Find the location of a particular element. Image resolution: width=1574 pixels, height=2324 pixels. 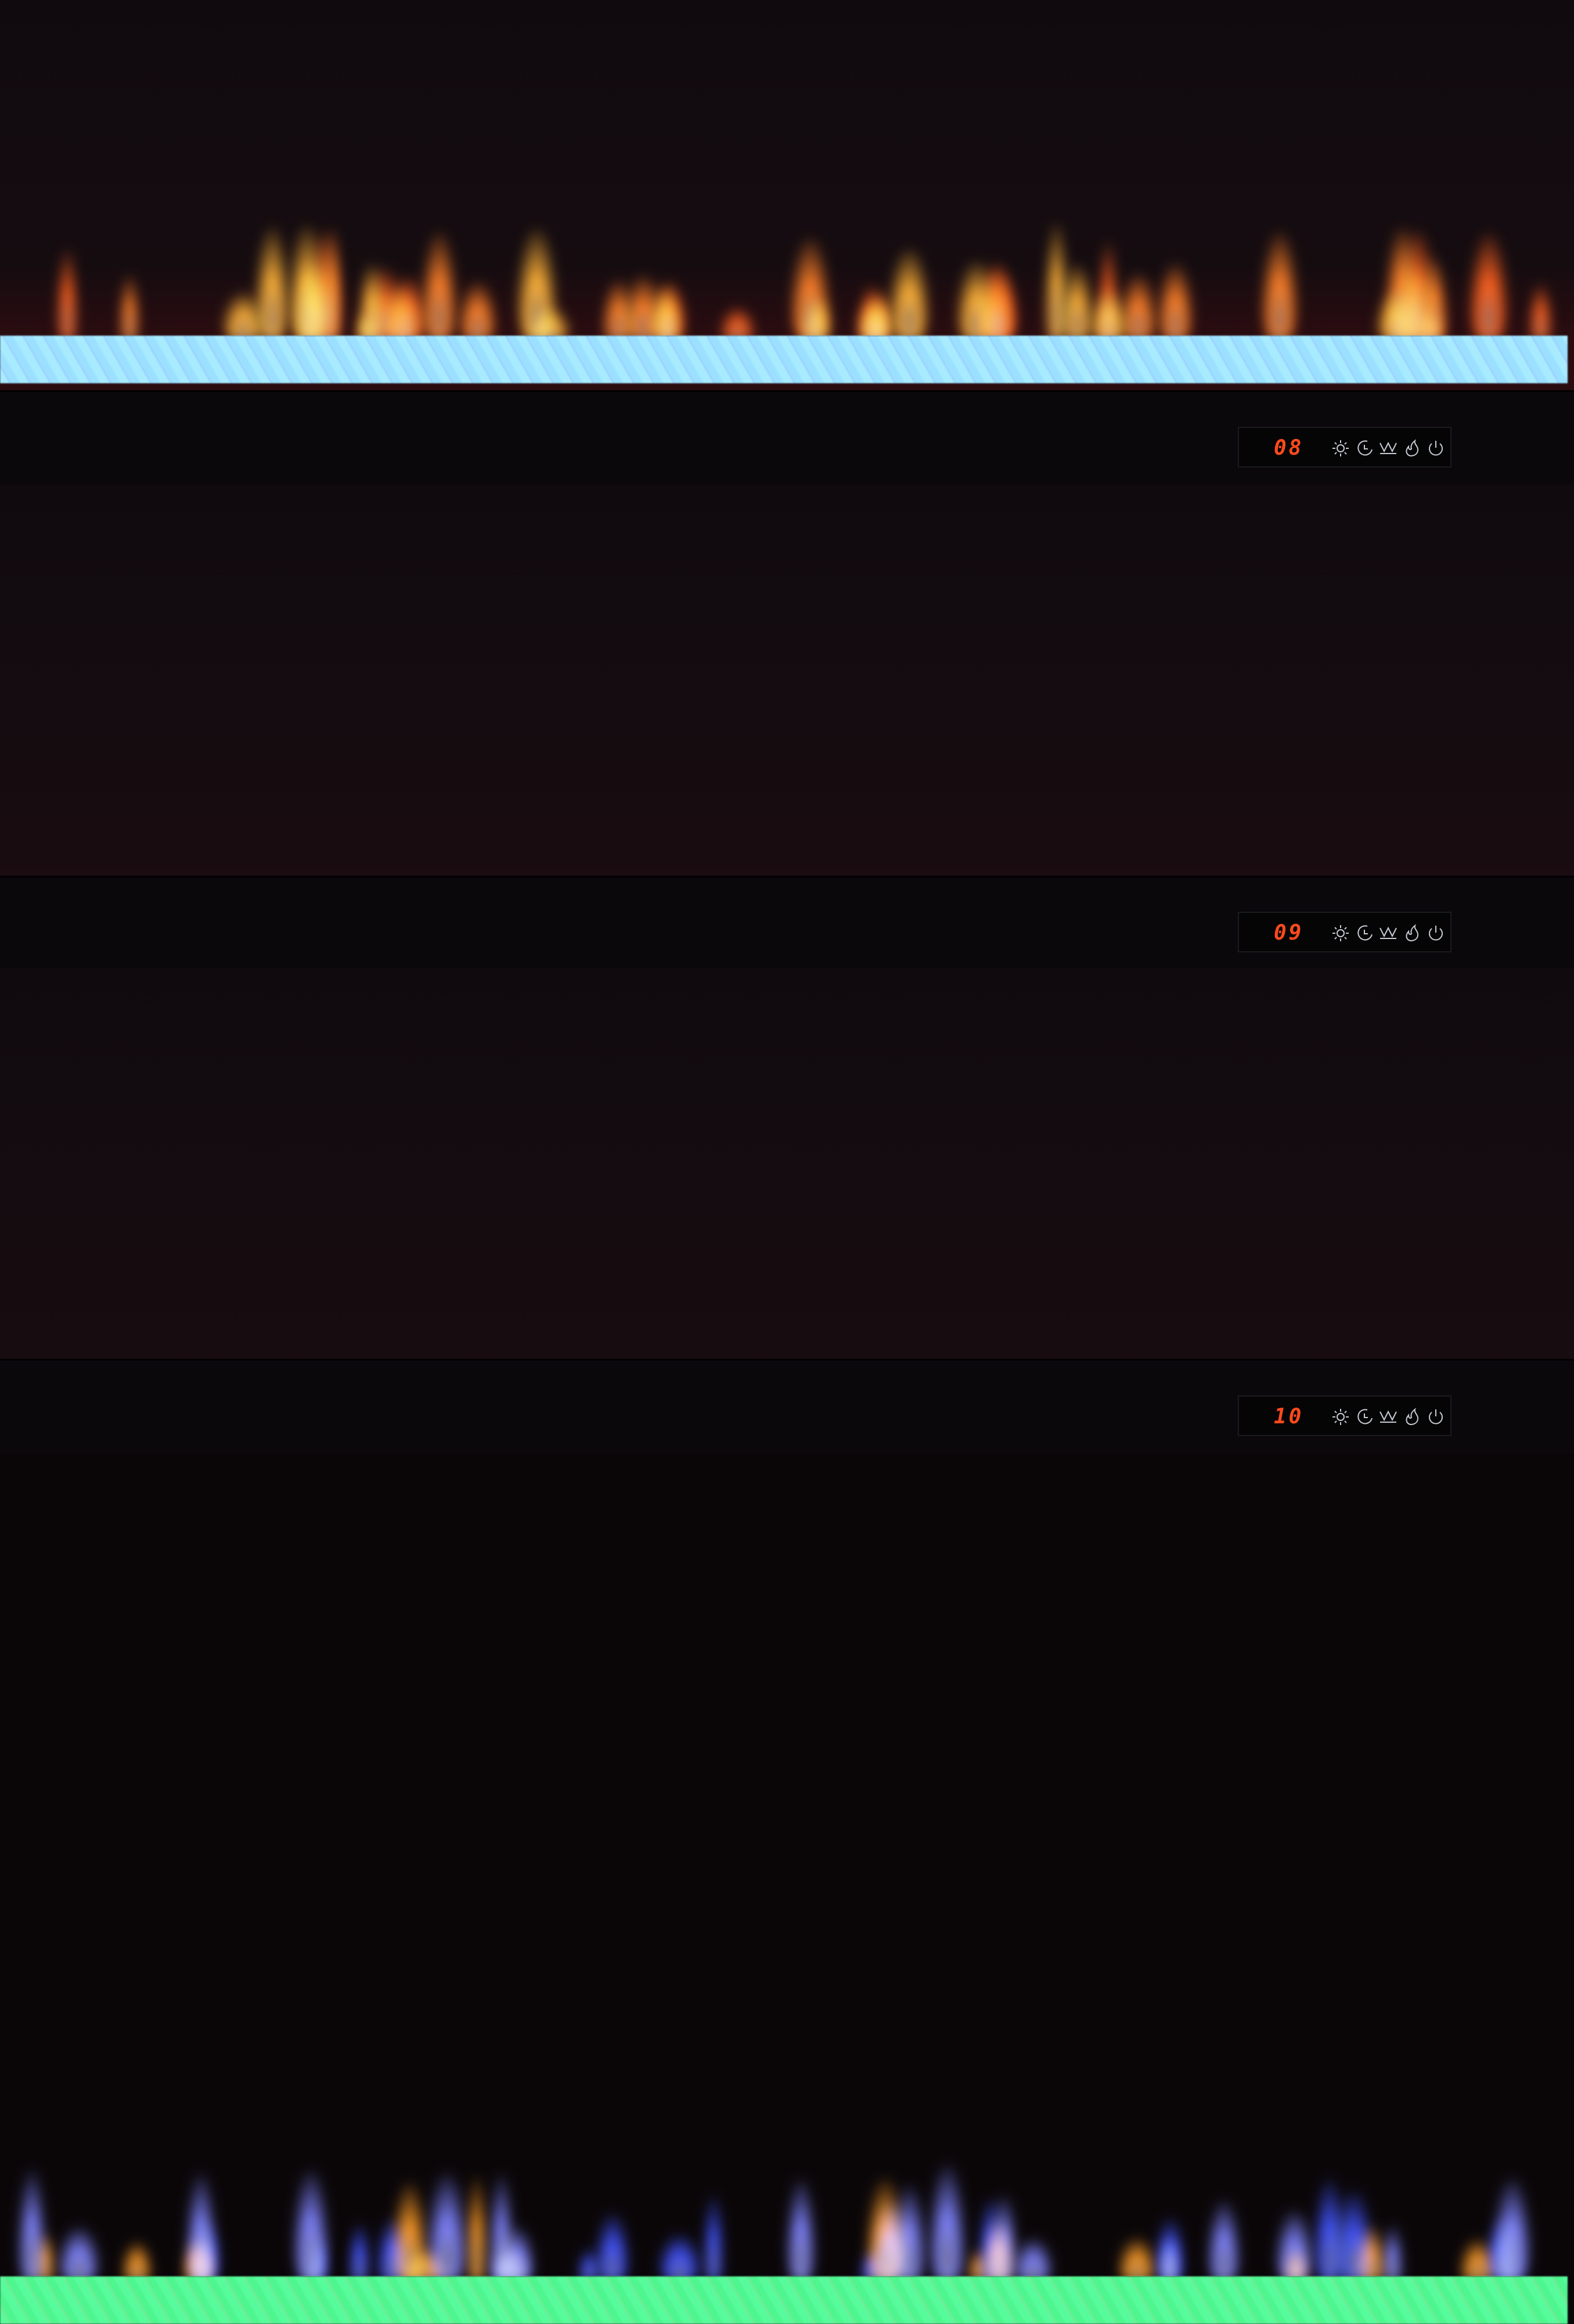

led-display: 10 is located at coordinates (1289, 1417).